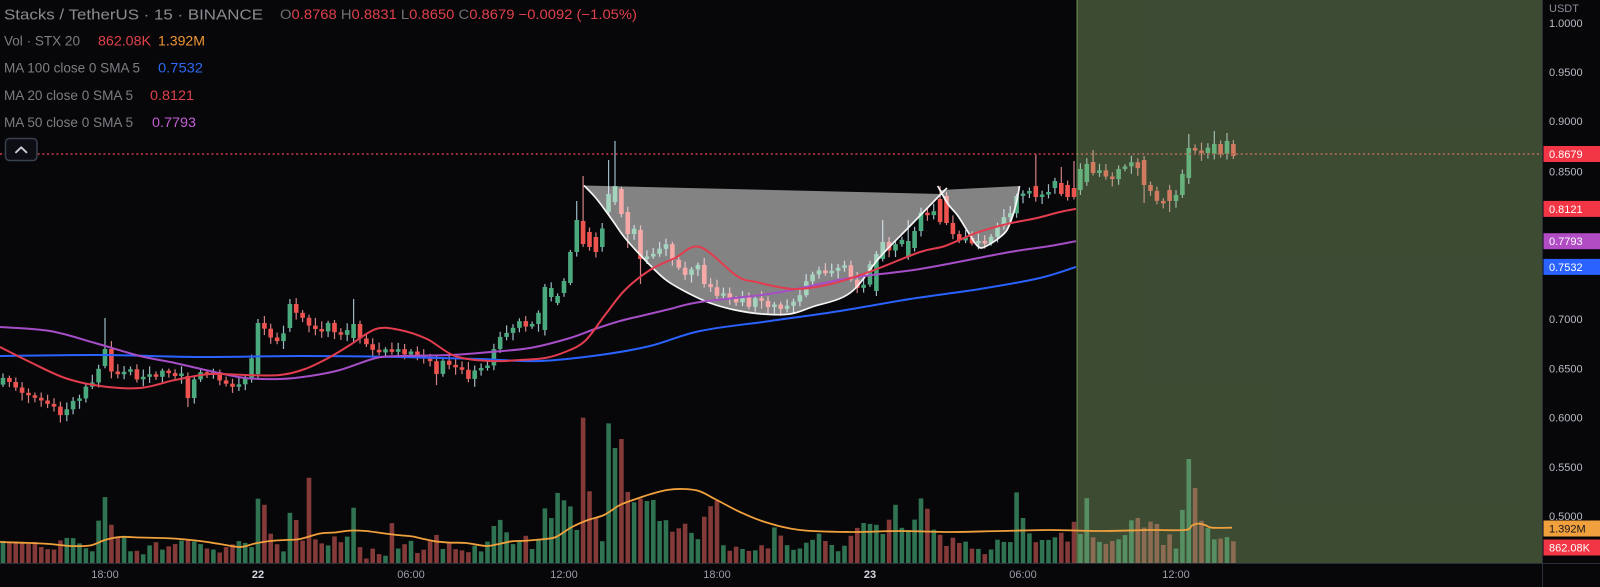  What do you see at coordinates (1566, 517) in the screenshot?
I see `svg-text: 0.5000` at bounding box center [1566, 517].